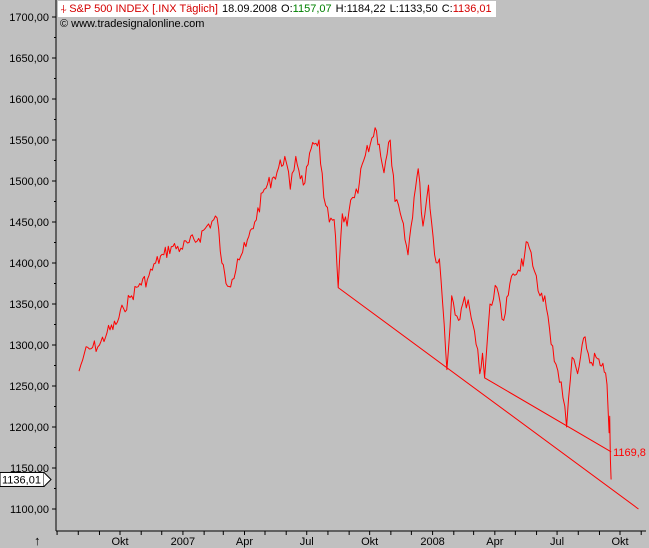  I want to click on y-tick-label: 1700,00, so click(29, 18).